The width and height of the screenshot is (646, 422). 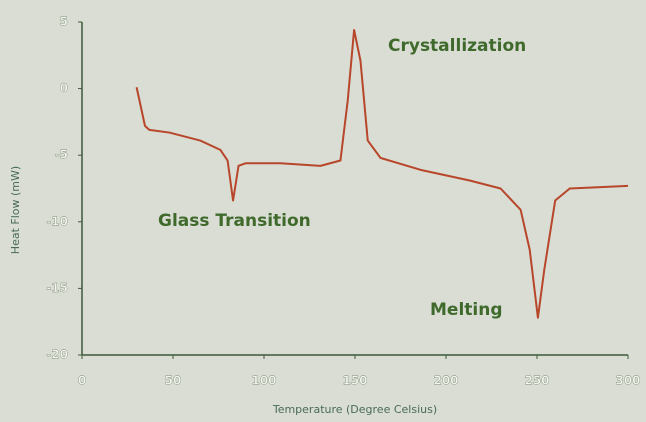 What do you see at coordinates (354, 409) in the screenshot?
I see `x-axis-label: Temperature (Degree Celsius)` at bounding box center [354, 409].